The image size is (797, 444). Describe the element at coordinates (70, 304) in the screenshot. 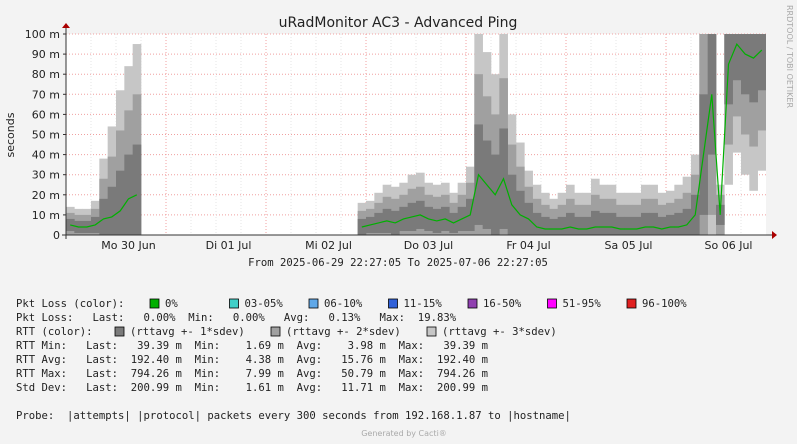

I see `loss-legend-label: Pkt Loss (color):` at that location.